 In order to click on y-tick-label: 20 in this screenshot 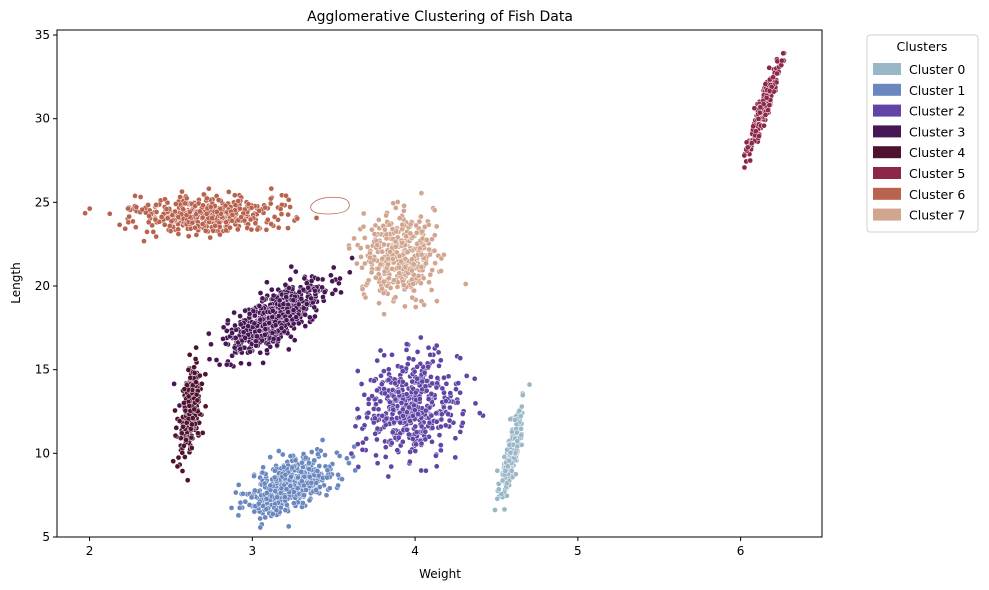, I will do `click(42, 286)`.